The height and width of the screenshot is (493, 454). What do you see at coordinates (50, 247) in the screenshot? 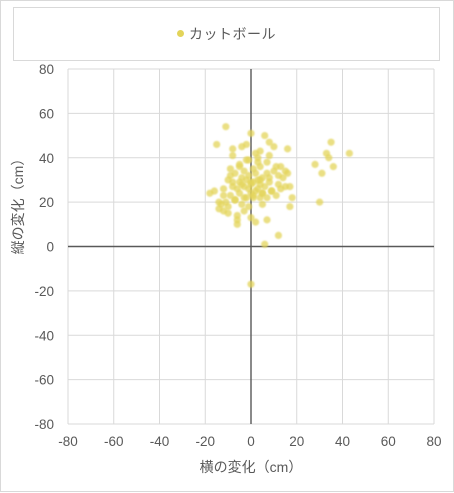
I see `y-tick-label: 0` at bounding box center [50, 247].